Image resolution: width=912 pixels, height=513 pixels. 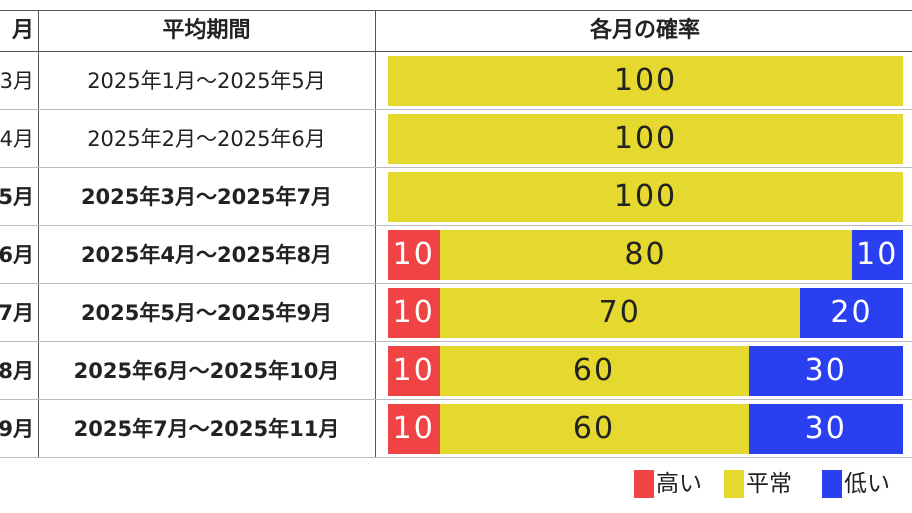 What do you see at coordinates (644, 30) in the screenshot?
I see `header: 各月の確率` at bounding box center [644, 30].